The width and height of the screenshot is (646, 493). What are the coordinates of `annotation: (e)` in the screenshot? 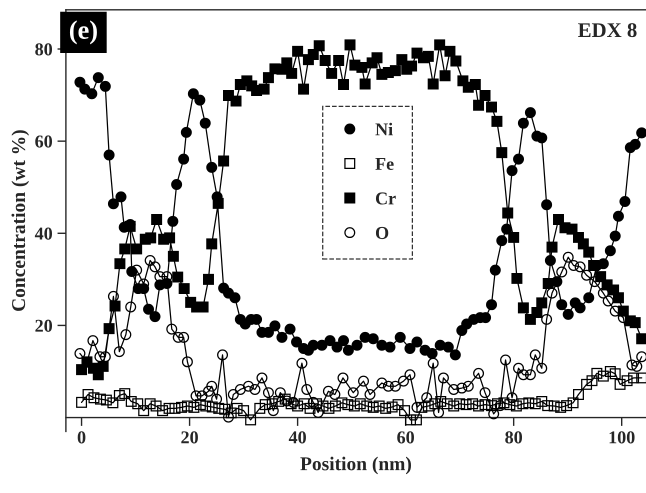 It's located at (83, 32).